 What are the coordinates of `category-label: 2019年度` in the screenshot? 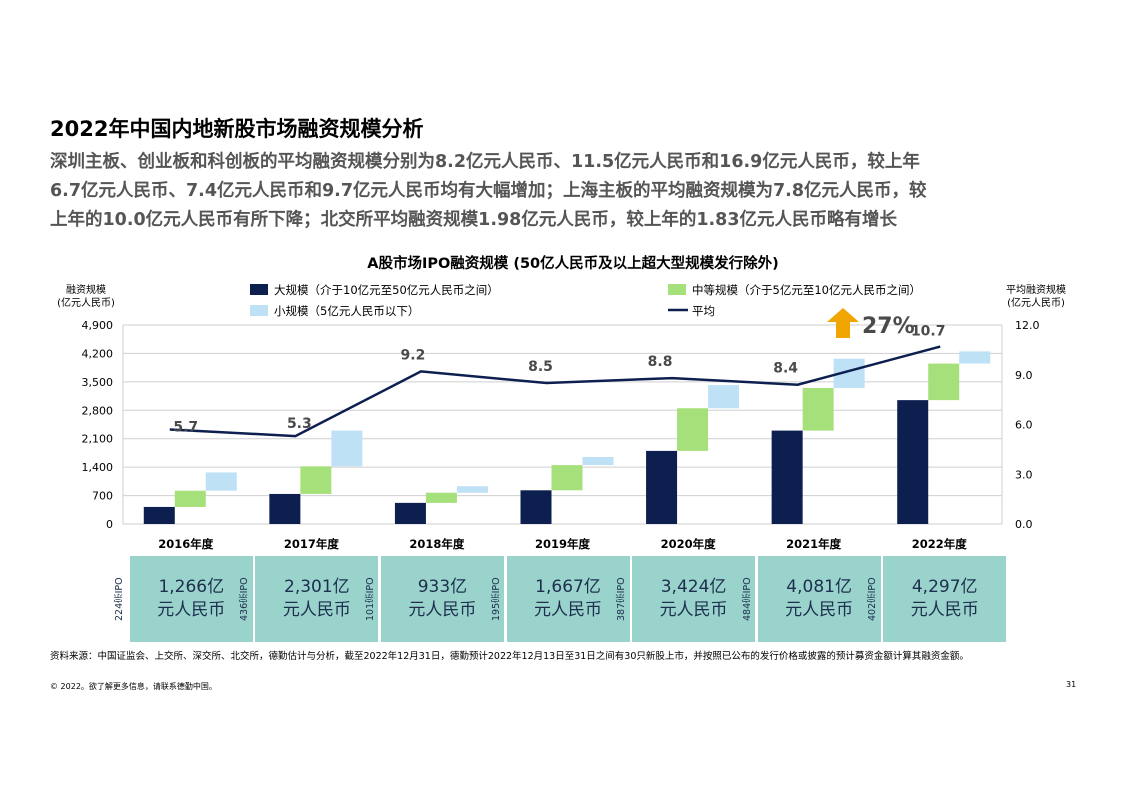 It's located at (563, 544).